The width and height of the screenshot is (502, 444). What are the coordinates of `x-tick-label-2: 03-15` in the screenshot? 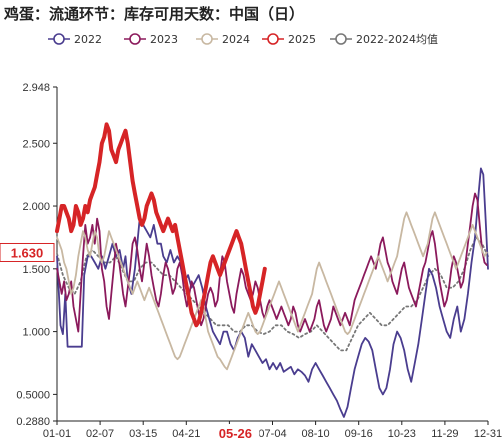 It's located at (143, 434).